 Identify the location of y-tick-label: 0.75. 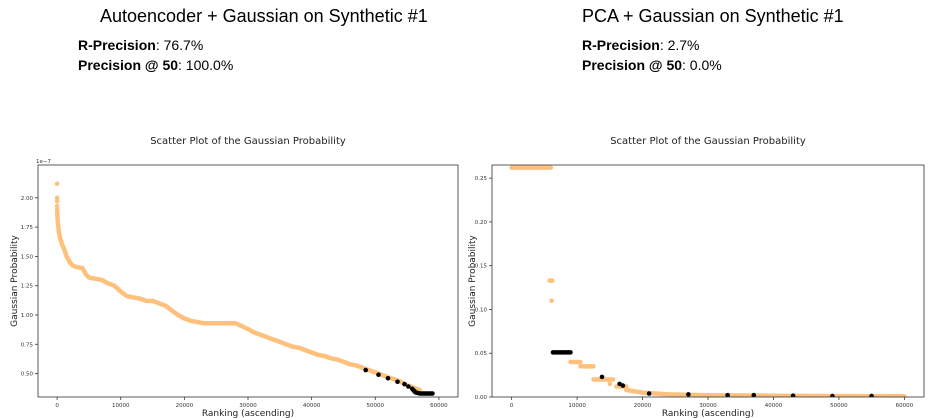
(27, 345).